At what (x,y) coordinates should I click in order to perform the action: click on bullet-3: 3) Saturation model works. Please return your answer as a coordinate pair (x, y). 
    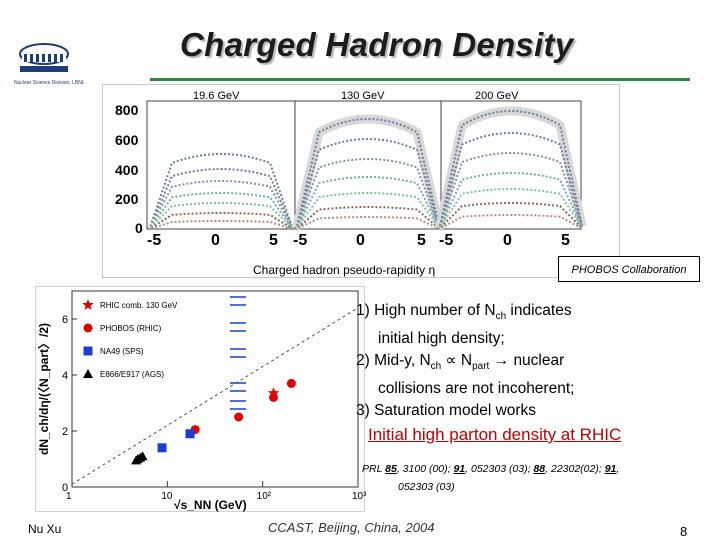
    Looking at the image, I should click on (446, 411).